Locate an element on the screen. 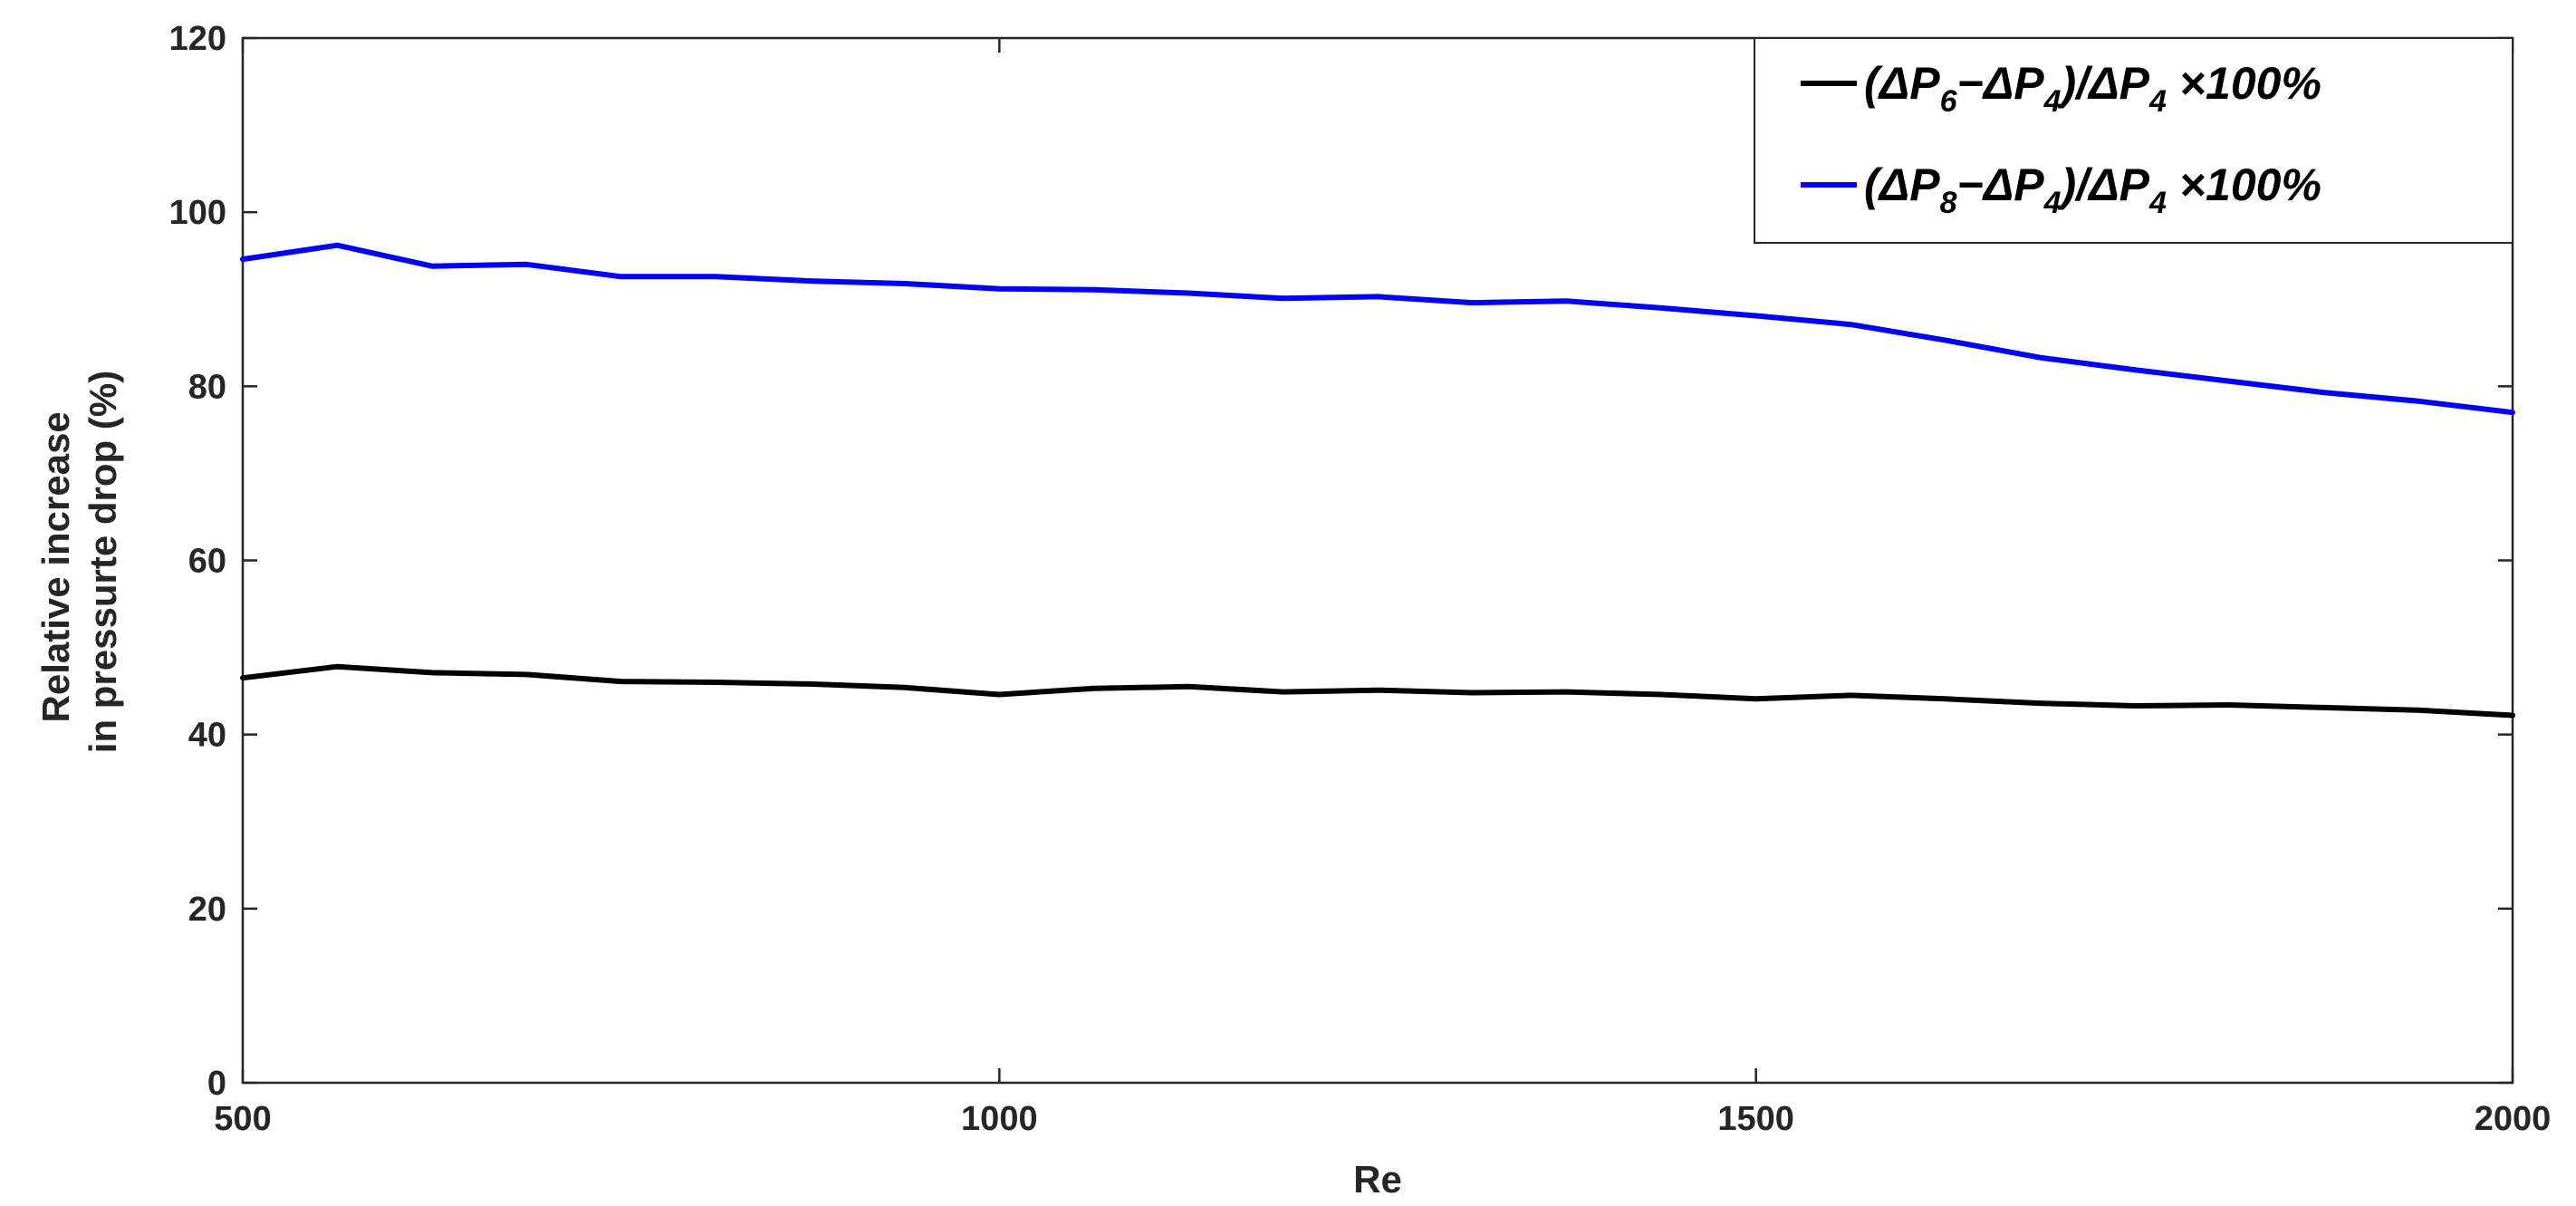 The image size is (2576, 1206). x-tick-label: 1500 is located at coordinates (1755, 1119).